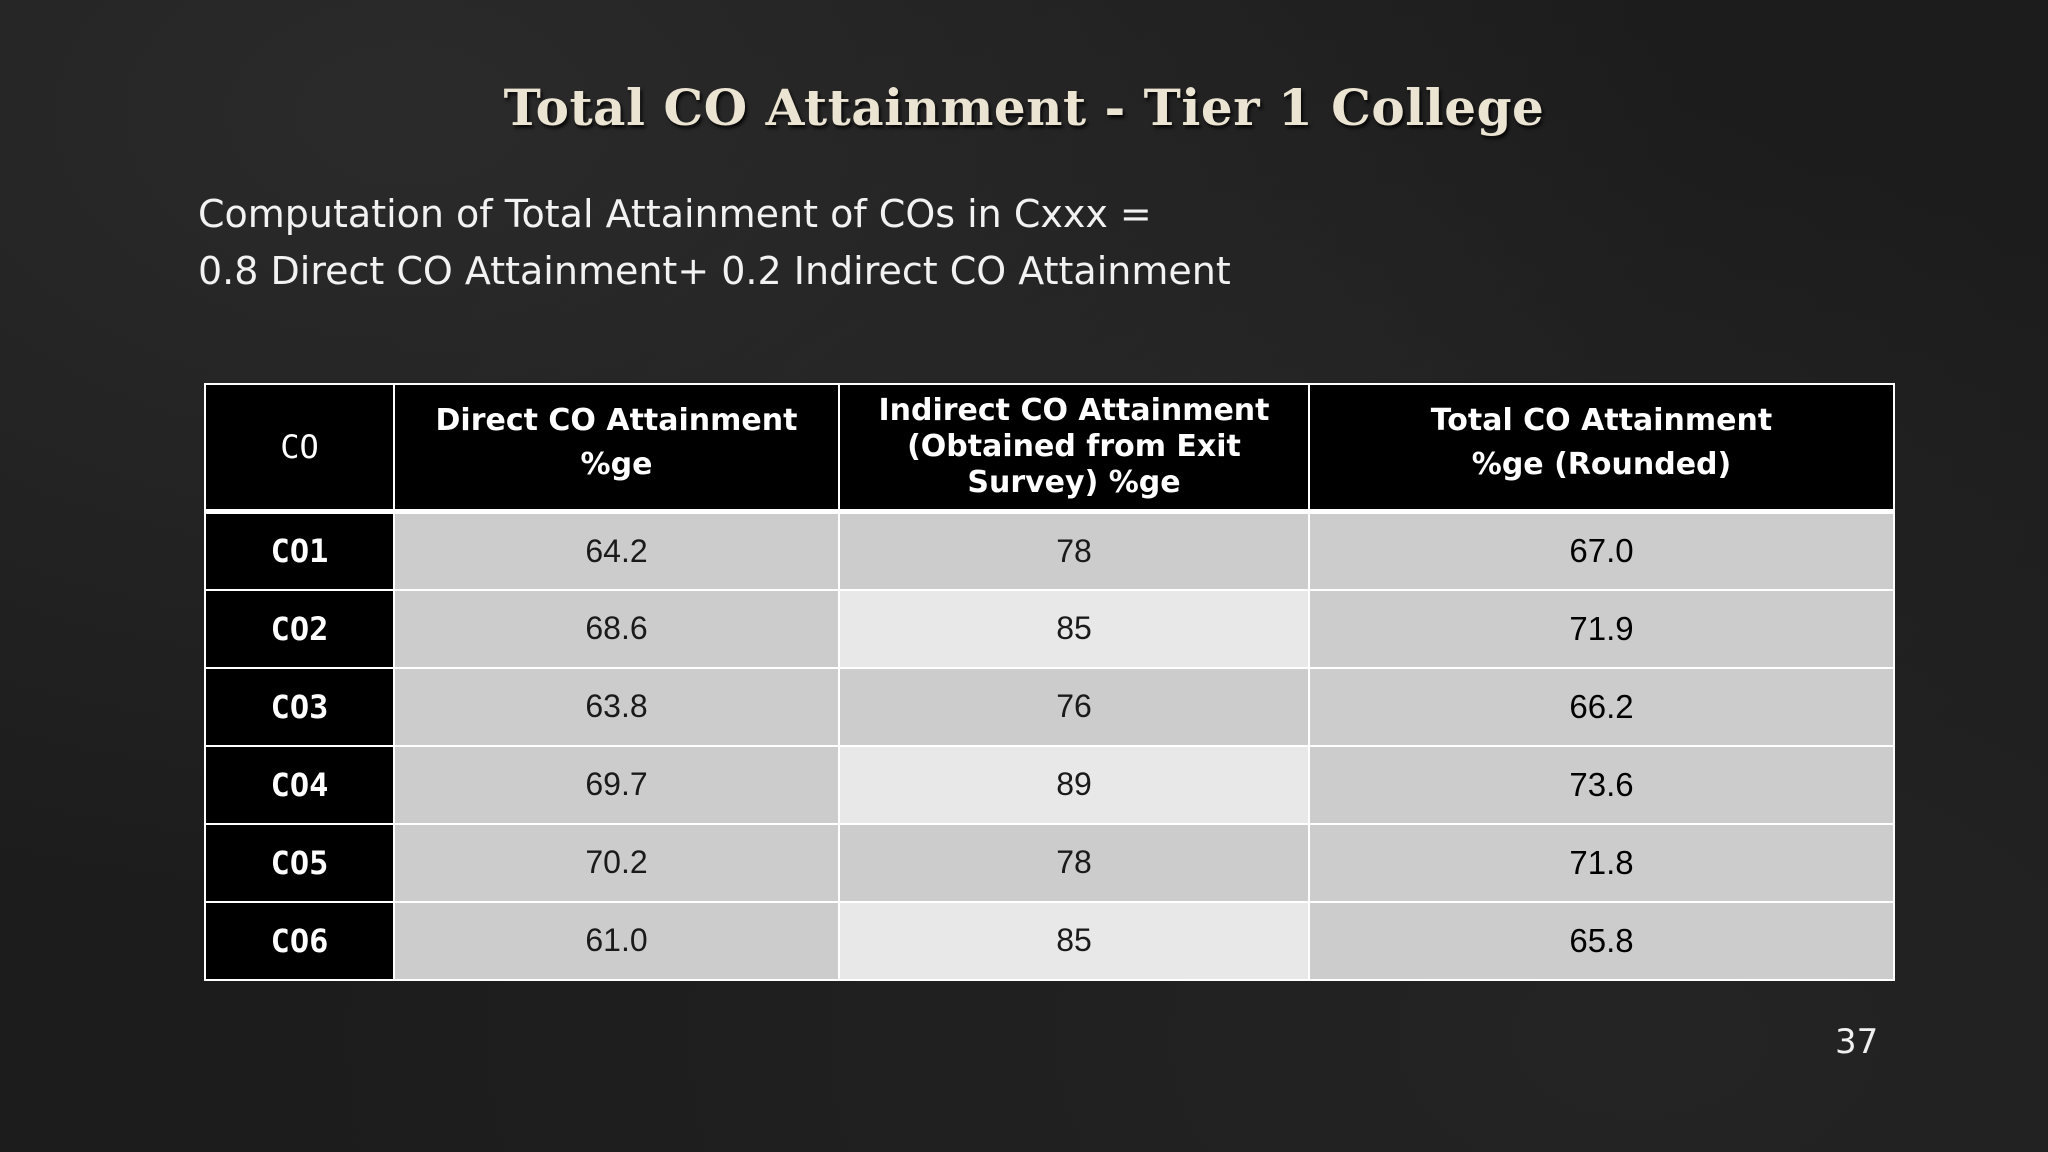 The width and height of the screenshot is (2048, 1152). I want to click on total-value-cell: 71.8, so click(1601, 862).